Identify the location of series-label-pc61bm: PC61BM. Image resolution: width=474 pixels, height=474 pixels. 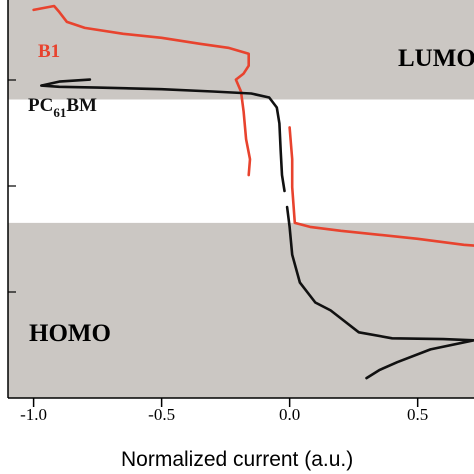
(62, 107).